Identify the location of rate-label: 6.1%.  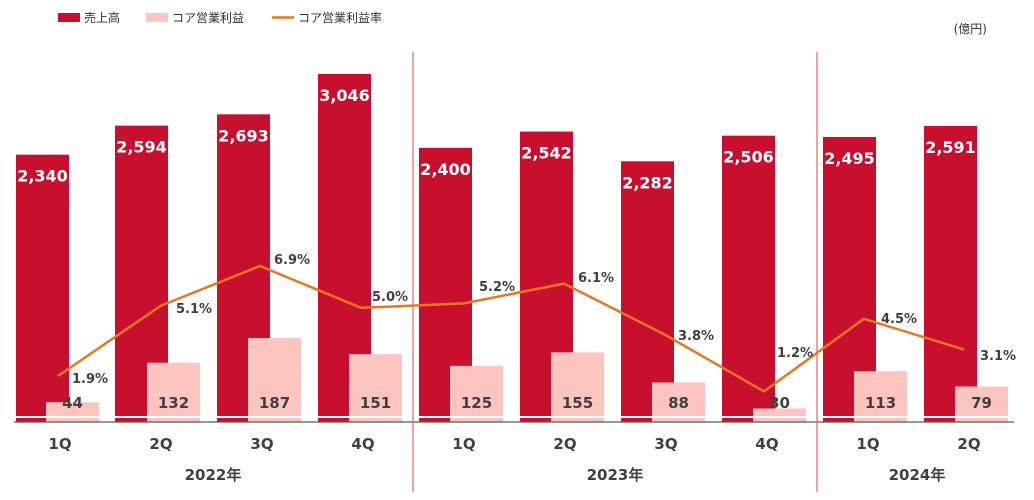
(596, 278).